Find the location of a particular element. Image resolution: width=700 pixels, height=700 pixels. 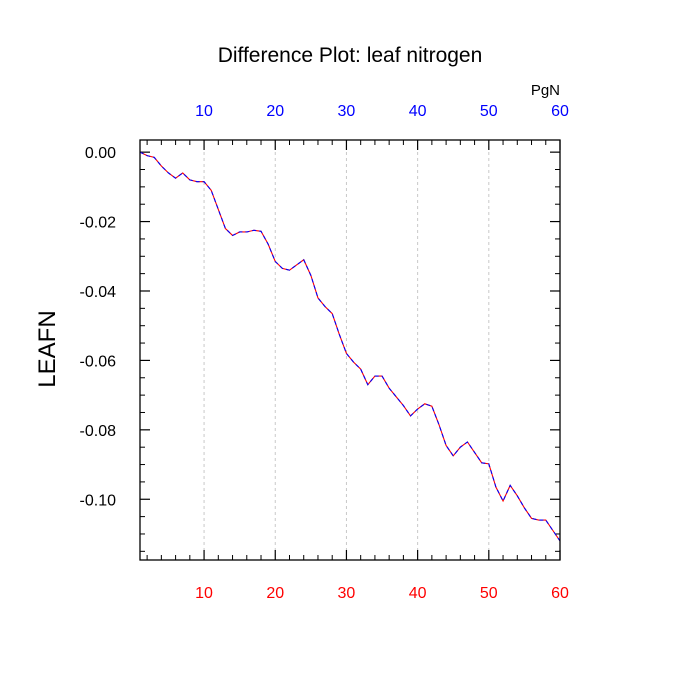

y-tick-label: -0.10 is located at coordinates (98, 500).